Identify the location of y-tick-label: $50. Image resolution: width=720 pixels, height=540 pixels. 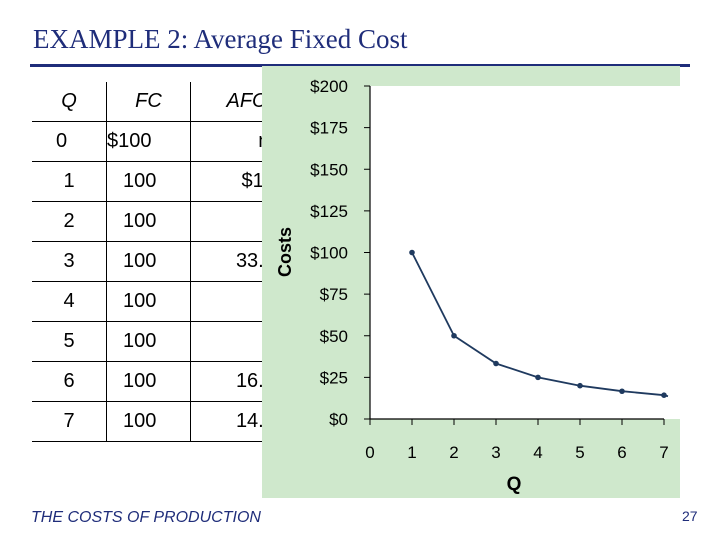
(334, 336).